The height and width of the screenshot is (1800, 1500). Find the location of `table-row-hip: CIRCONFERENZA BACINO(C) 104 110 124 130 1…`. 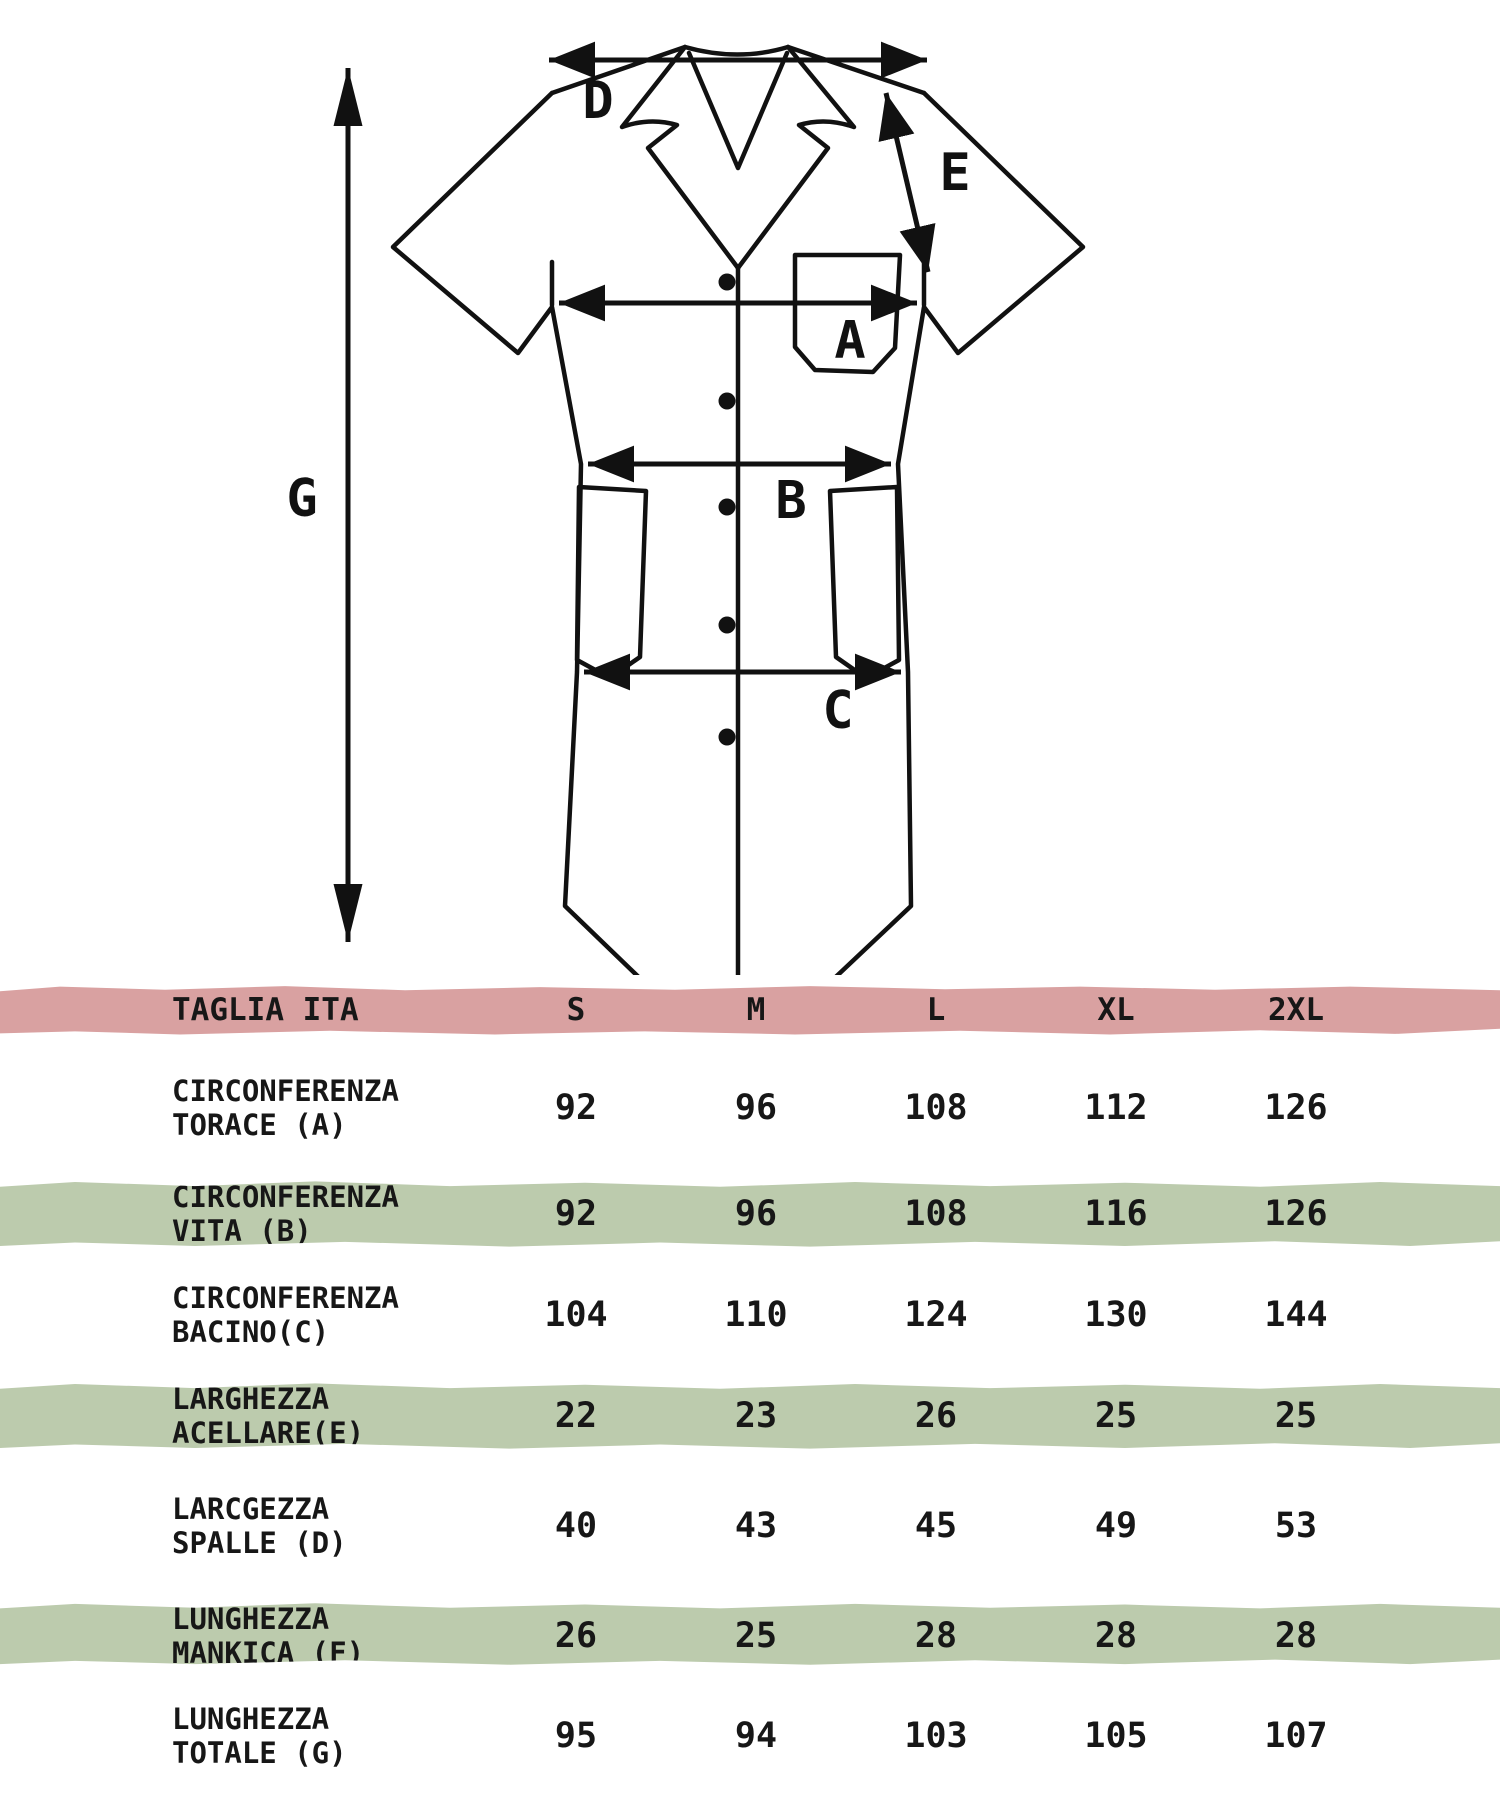

table-row-hip: CIRCONFERENZA BACINO(C) 104 110 124 130 1… is located at coordinates (750, 1315).